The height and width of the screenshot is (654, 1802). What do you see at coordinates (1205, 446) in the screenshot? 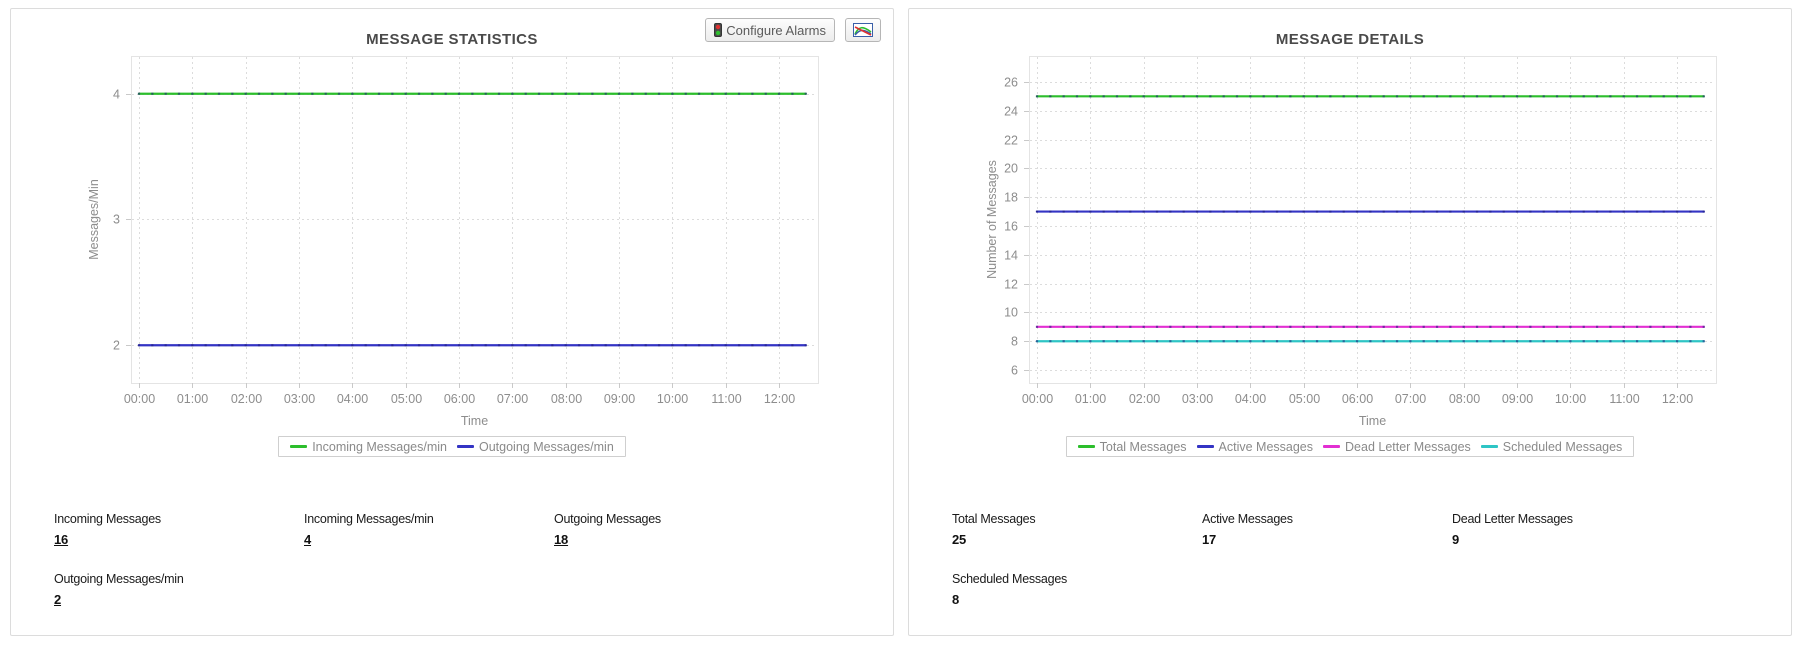
I see `legend-swatch-active` at bounding box center [1205, 446].